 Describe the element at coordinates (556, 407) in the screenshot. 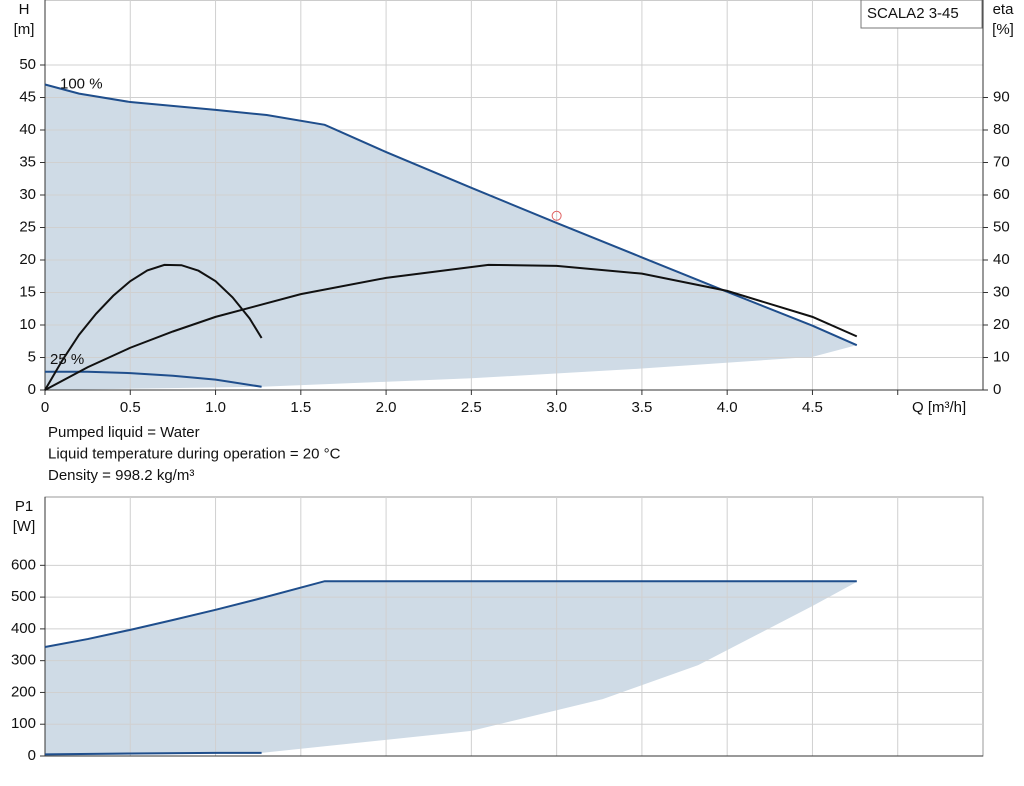

I see `x-tick-label: 3.0` at that location.